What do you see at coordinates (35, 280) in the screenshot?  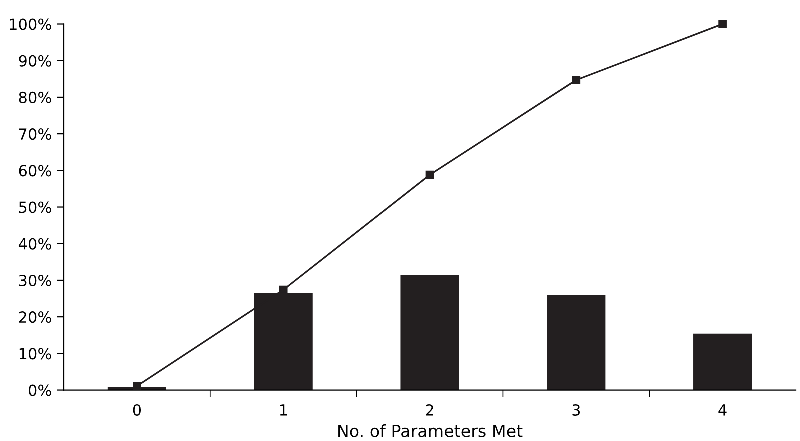 I see `y-tick-label: 30%` at bounding box center [35, 280].